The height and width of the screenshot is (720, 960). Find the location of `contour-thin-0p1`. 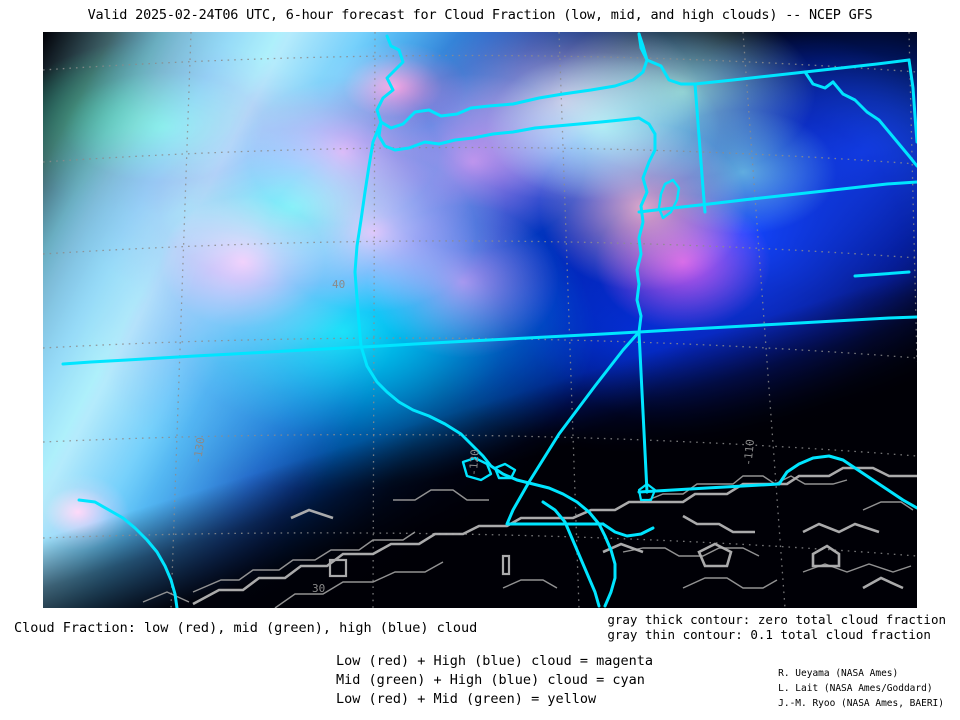

contour-thin-0p1 is located at coordinates (528, 541).